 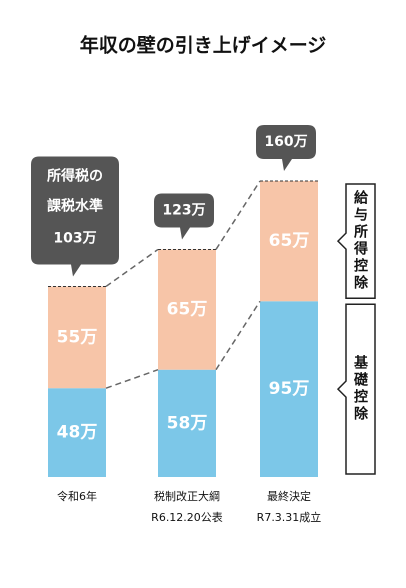 What do you see at coordinates (187, 517) in the screenshot?
I see `x-tick-note: R6.12.20公表` at bounding box center [187, 517].